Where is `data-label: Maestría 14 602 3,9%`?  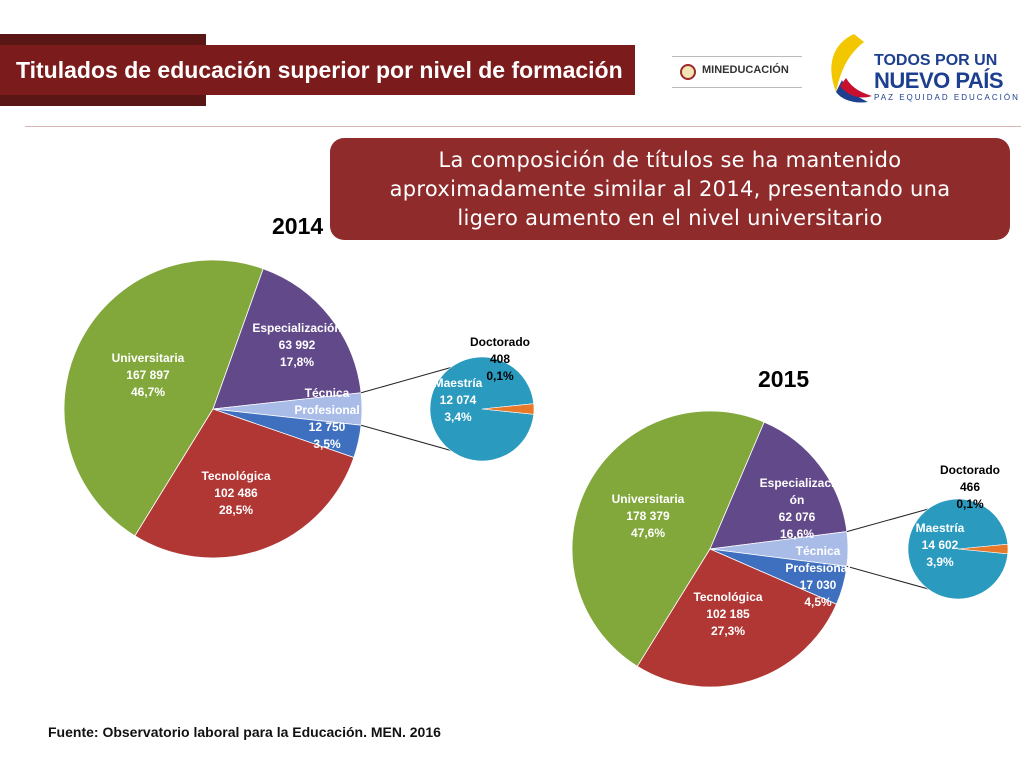 data-label: Maestría 14 602 3,9% is located at coordinates (940, 545).